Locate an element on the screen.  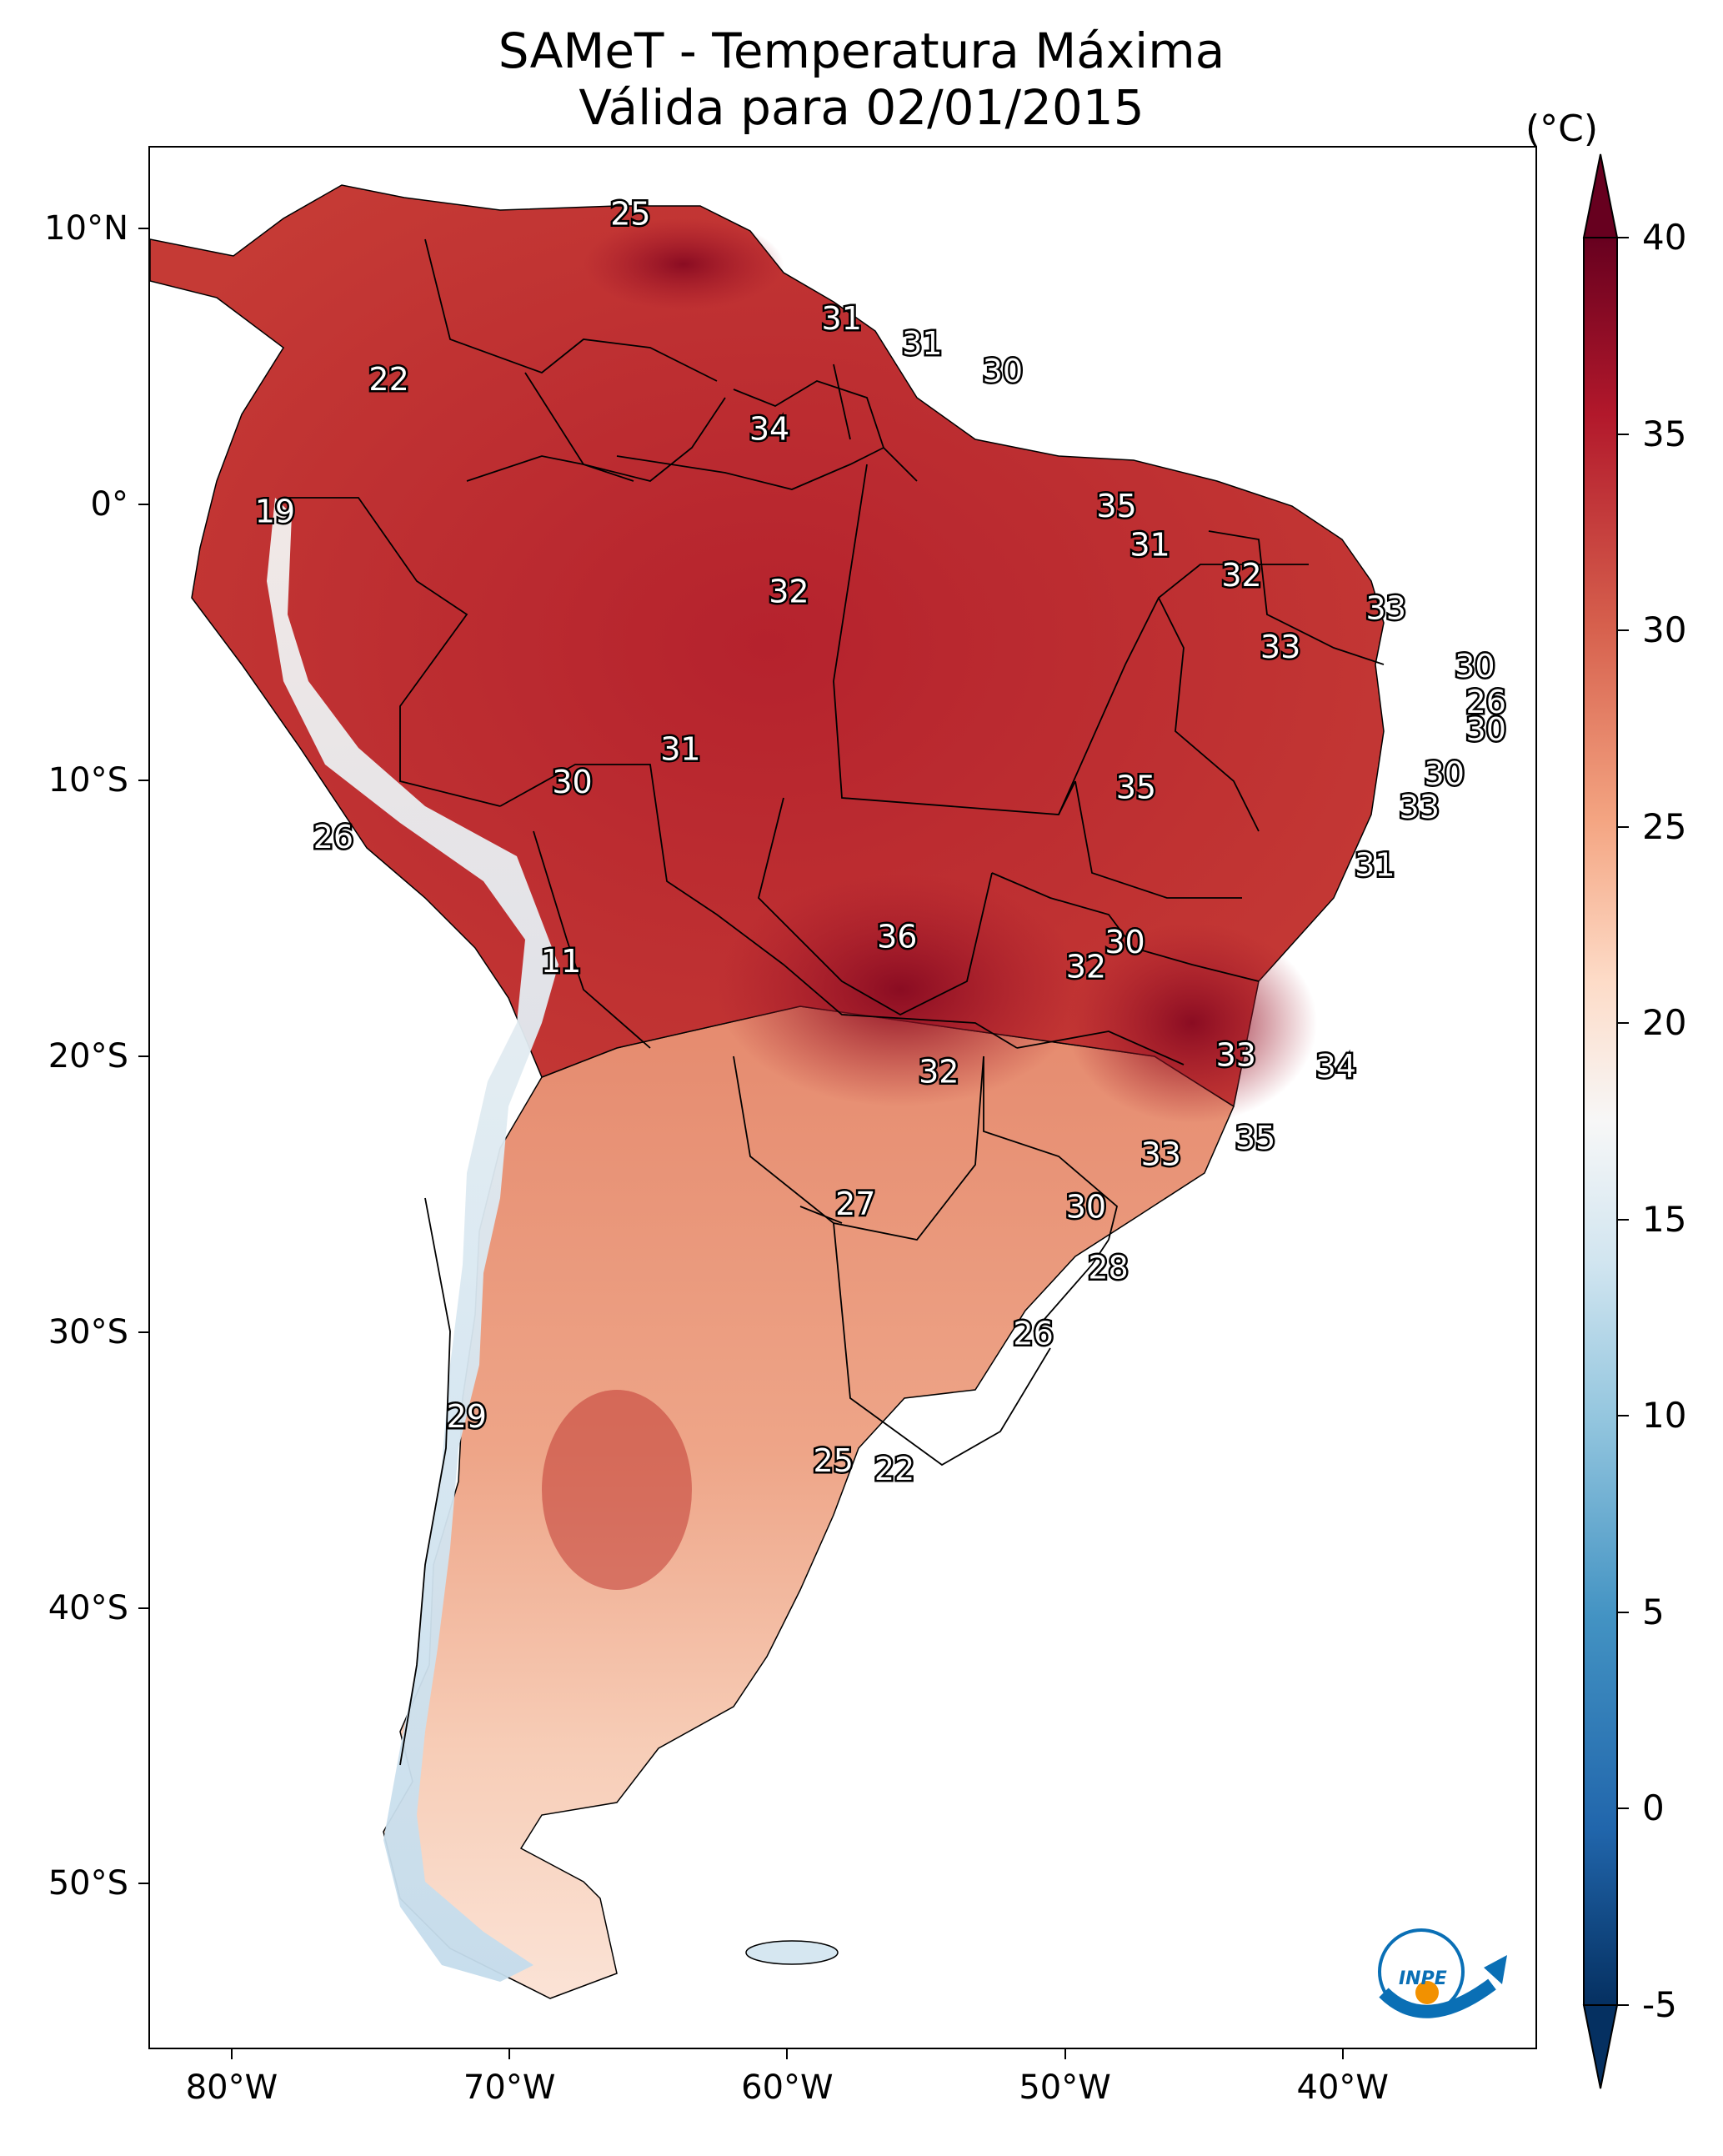
latitude-tick-label: 20°S is located at coordinates (88, 1055).